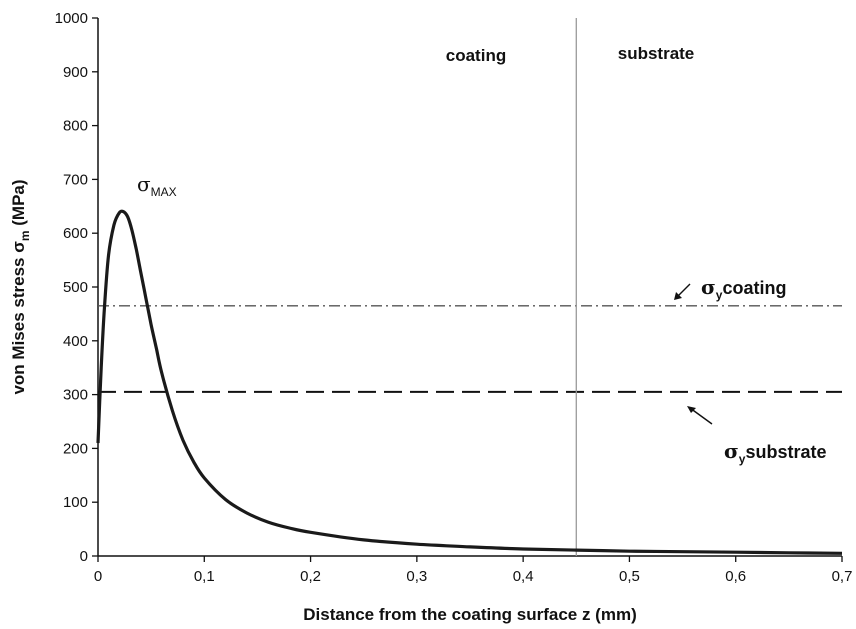  Describe the element at coordinates (75, 126) in the screenshot. I see `y-tick-label: 800` at that location.